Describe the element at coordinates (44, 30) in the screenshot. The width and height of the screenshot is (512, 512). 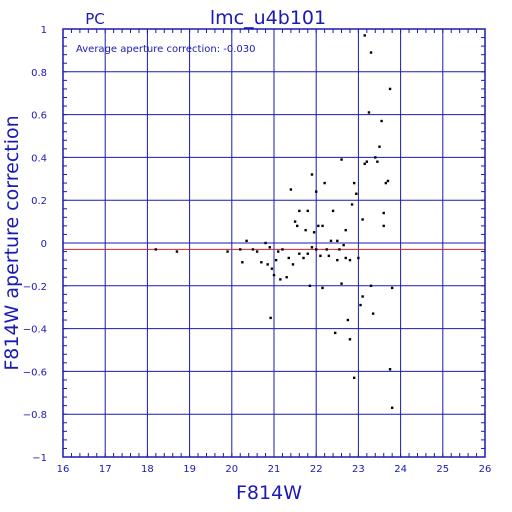
I see `y-tick-label: 1` at that location.